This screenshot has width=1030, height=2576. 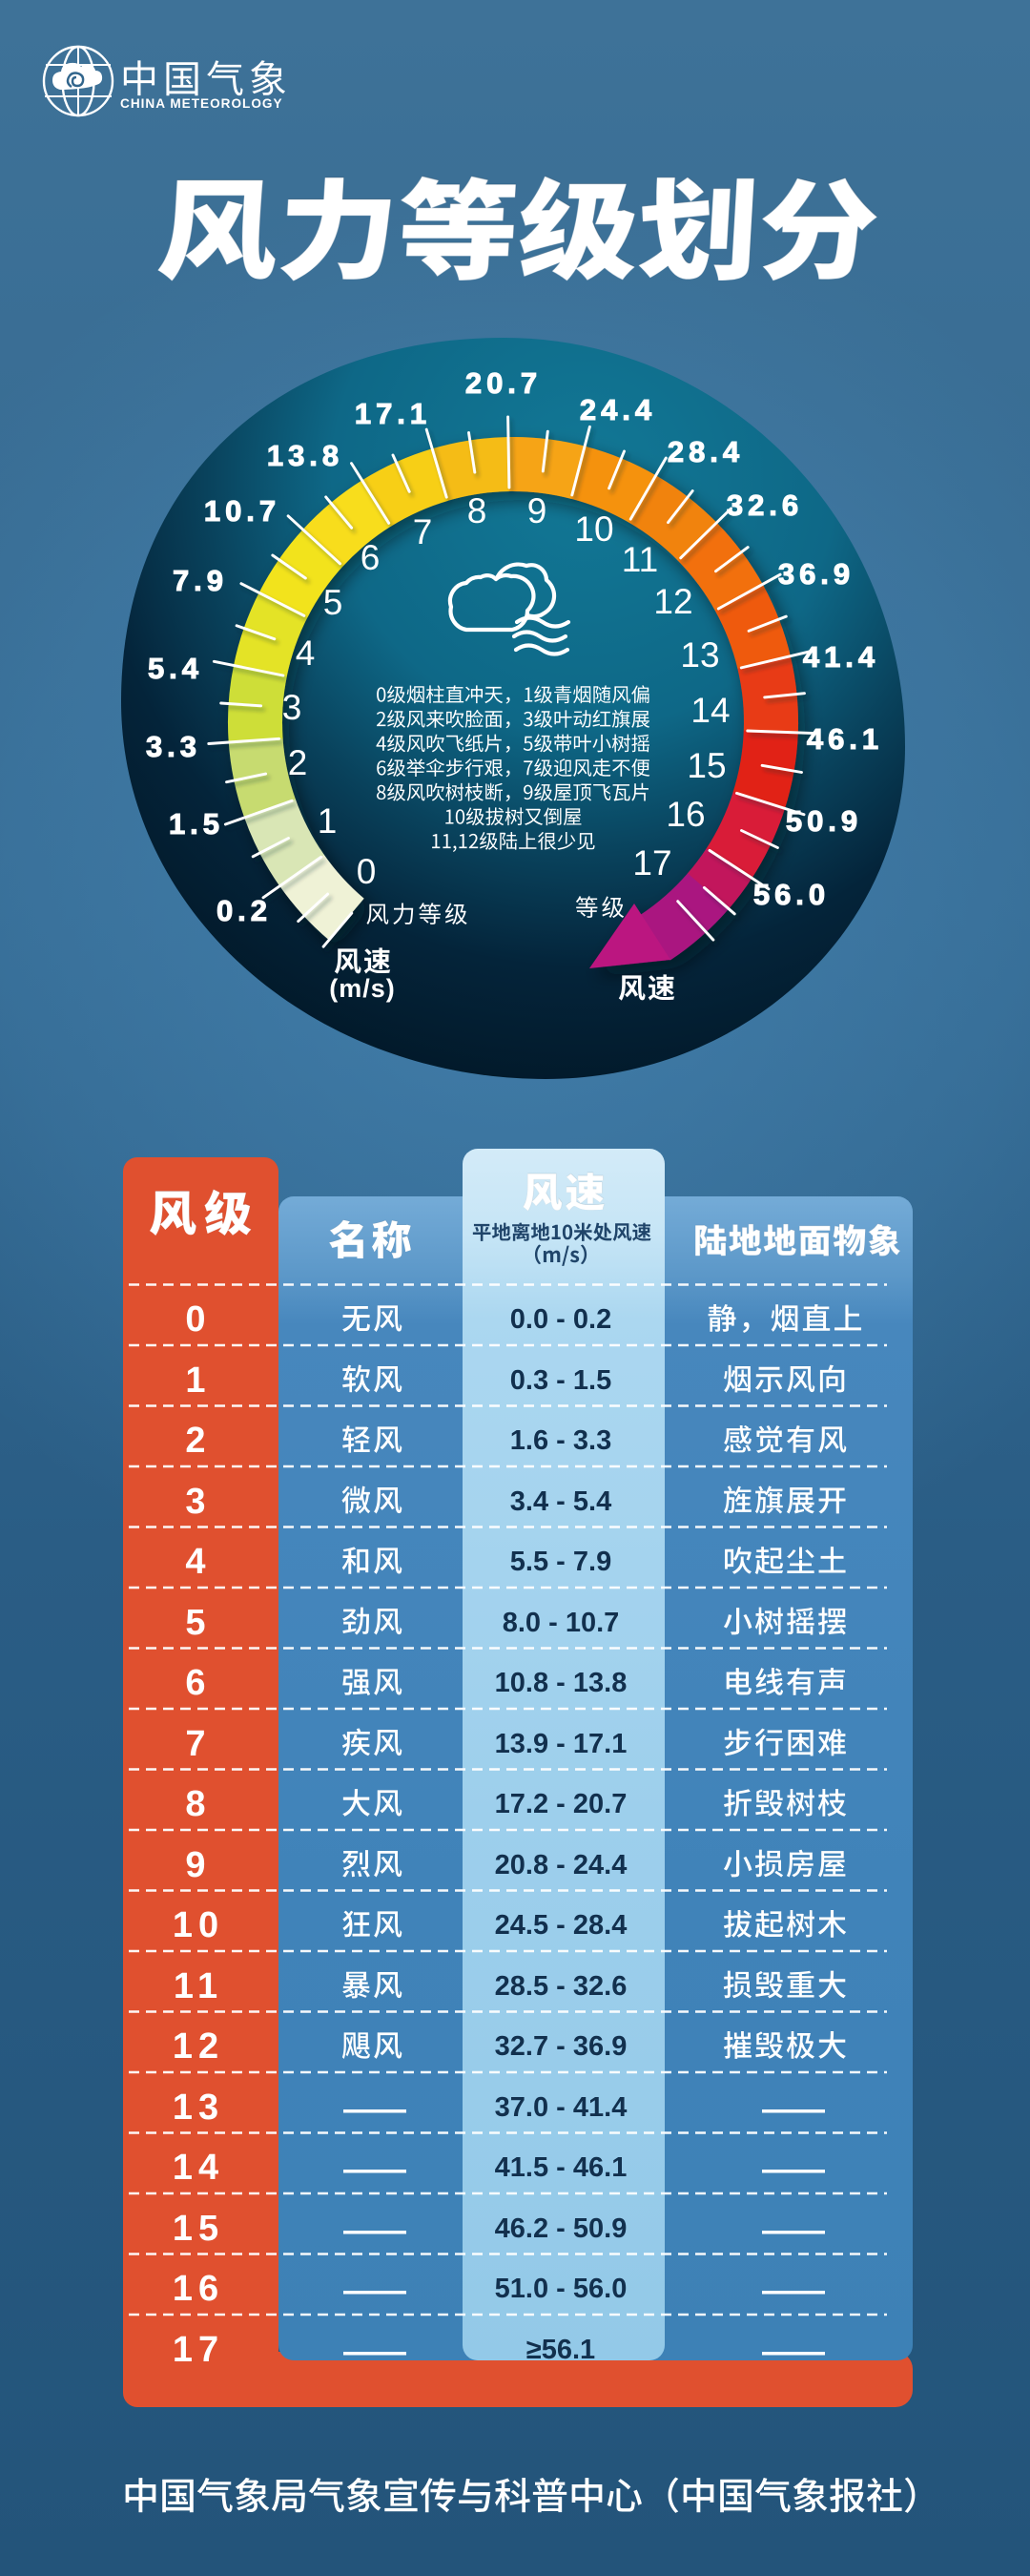 What do you see at coordinates (561, 1683) in the screenshot?
I see `svg-text: 10.8 - 13.8` at bounding box center [561, 1683].